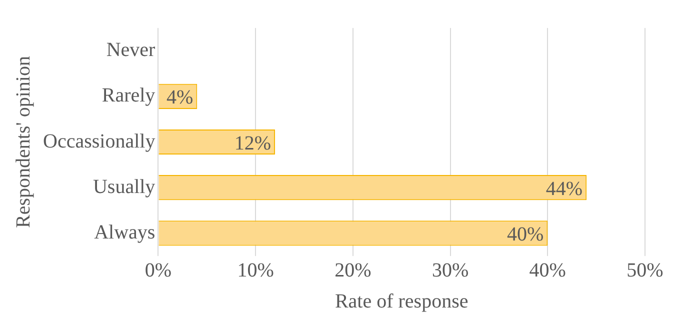 This screenshot has width=683, height=326. I want to click on y-tick-label: Rarely, so click(129, 95).